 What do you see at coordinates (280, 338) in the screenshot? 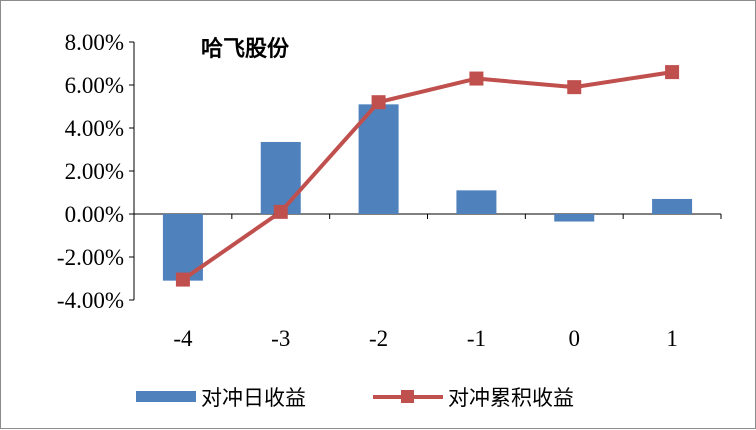
I see `x-tick-label: -3` at bounding box center [280, 338].